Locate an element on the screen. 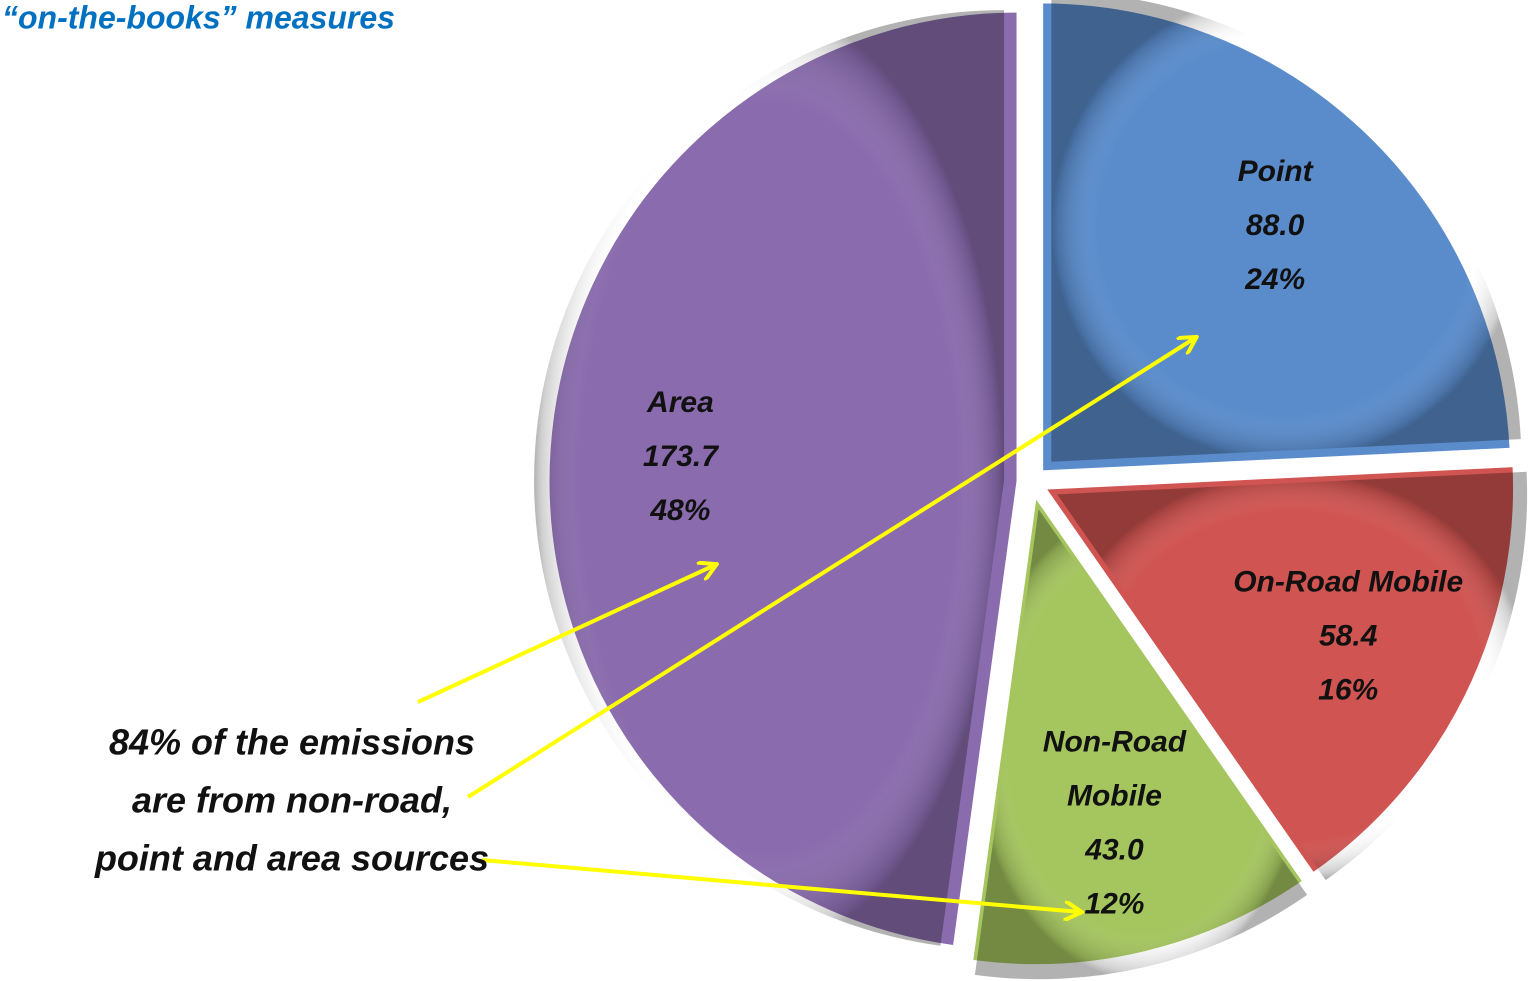  slice-percent: 24% is located at coordinates (1274, 279).